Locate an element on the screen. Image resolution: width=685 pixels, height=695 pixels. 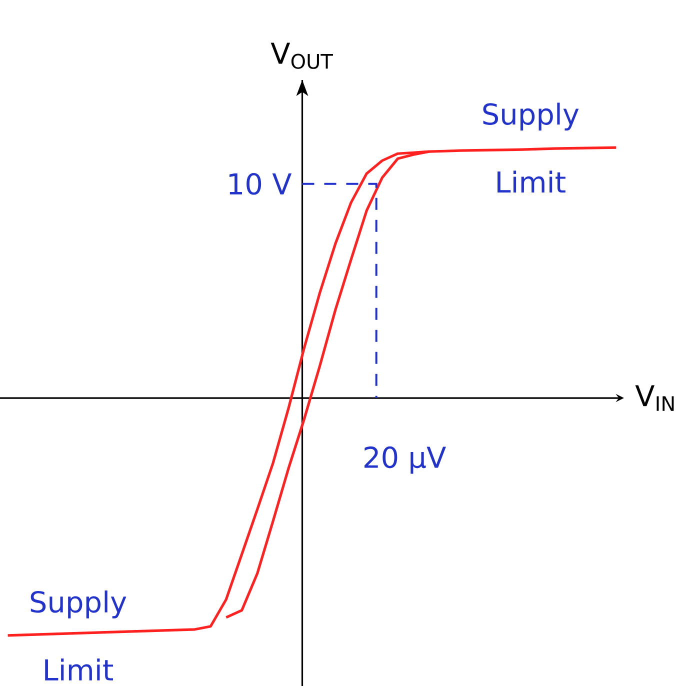
annotation: 20 μV is located at coordinates (405, 460).